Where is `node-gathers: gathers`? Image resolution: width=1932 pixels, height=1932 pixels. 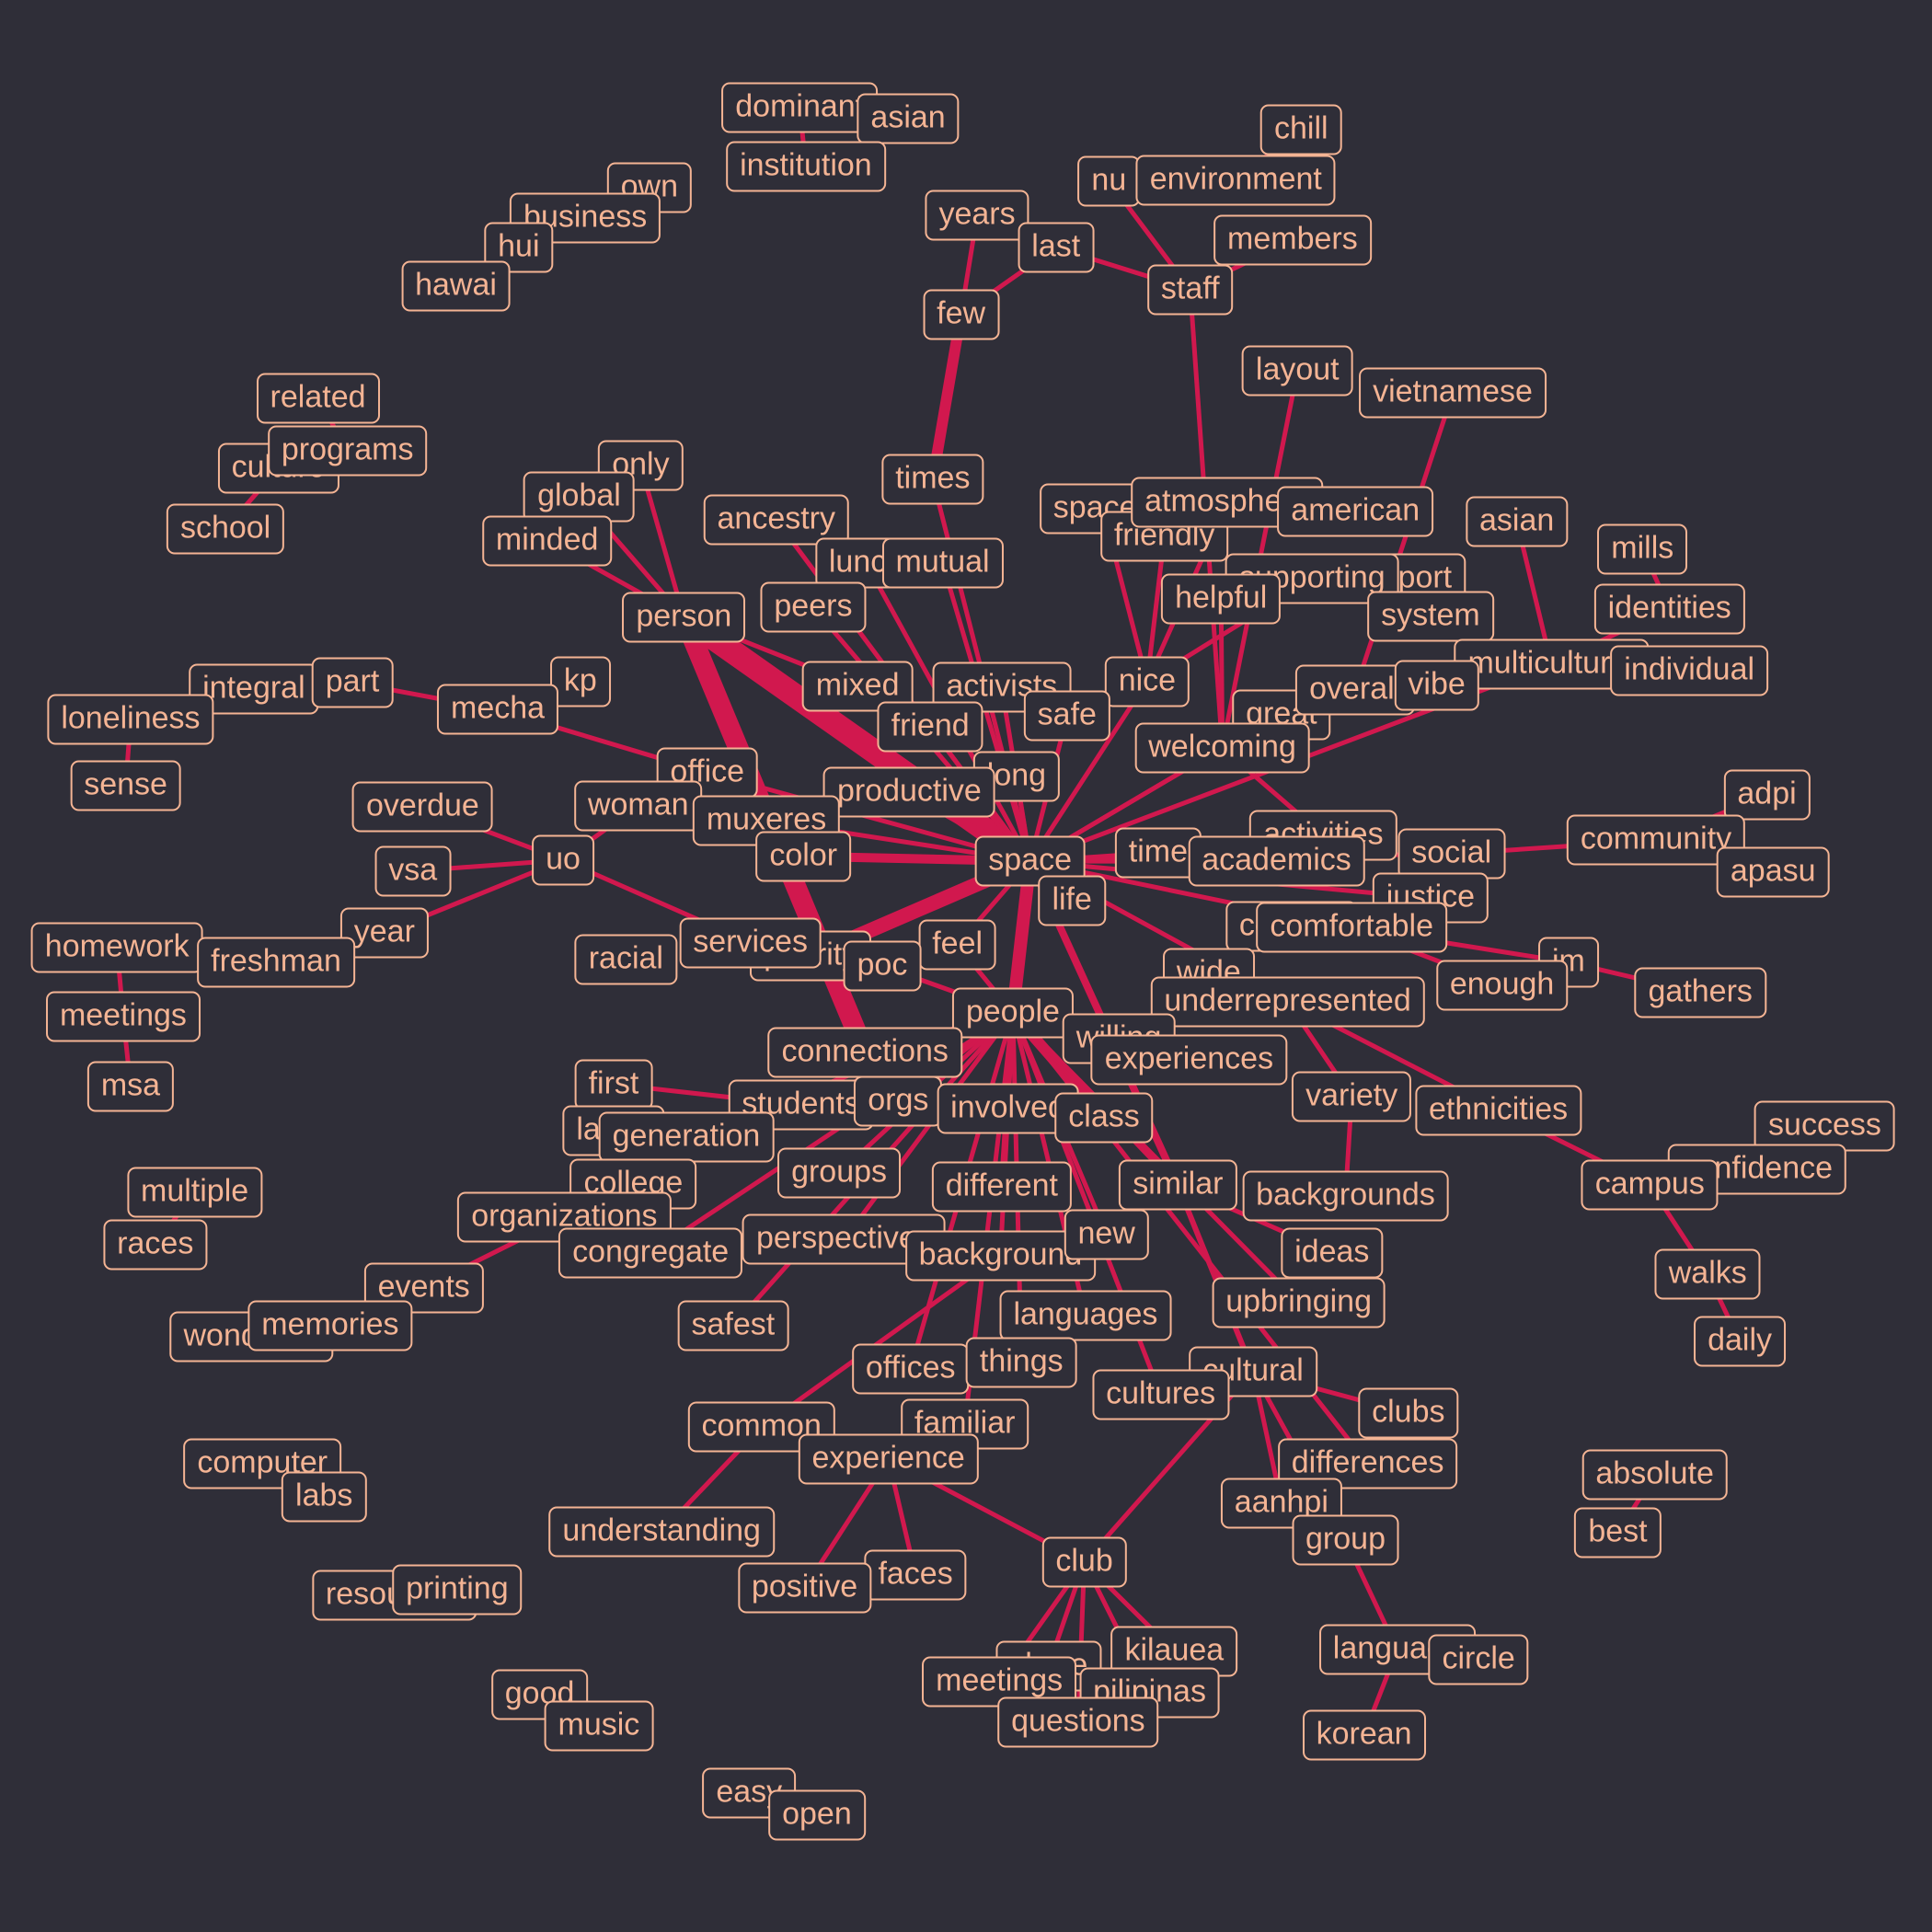 node-gathers: gathers is located at coordinates (1700, 993).